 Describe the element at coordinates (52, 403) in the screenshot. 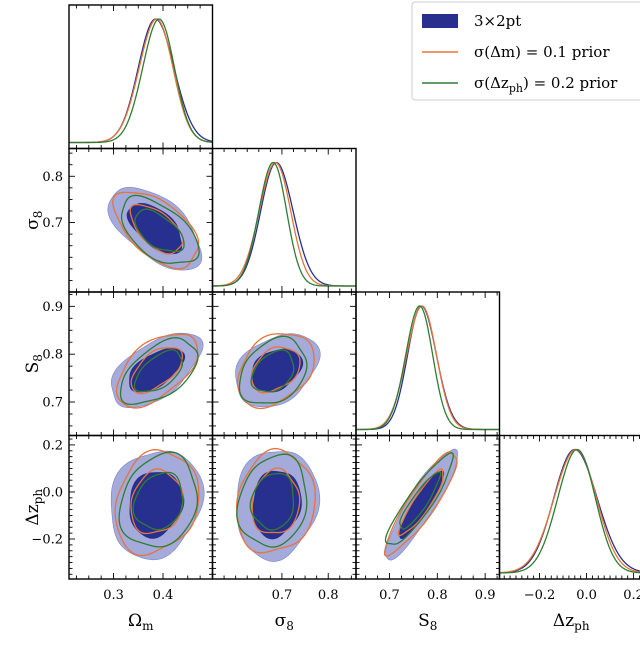

I see `y-tick-label-S8: 0.7` at that location.